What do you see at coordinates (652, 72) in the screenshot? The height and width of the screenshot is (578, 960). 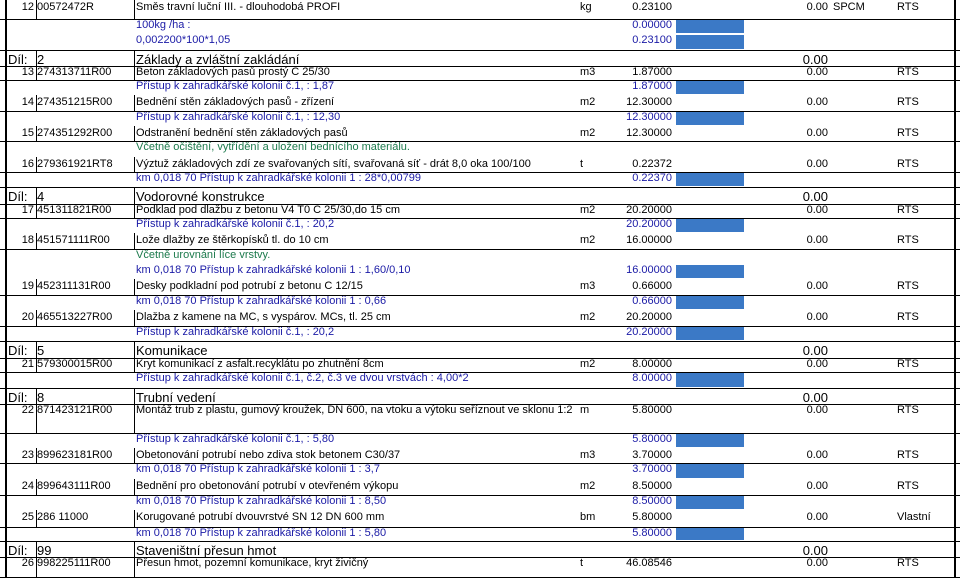 I see `item-qty: 1.87000` at bounding box center [652, 72].